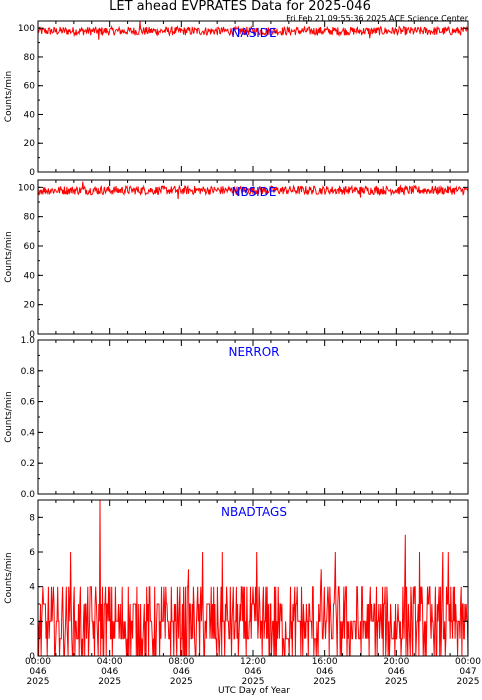 The width and height of the screenshot is (482, 700). Describe the element at coordinates (28, 495) in the screenshot. I see `y-tick-label: 0.0` at that location.